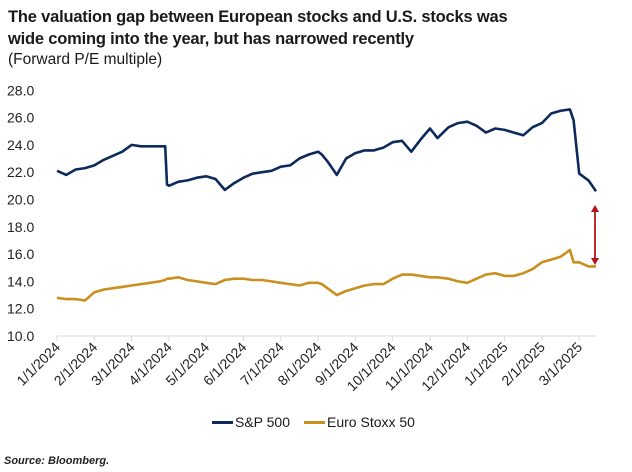 Image resolution: width=632 pixels, height=472 pixels. I want to click on legend-label-euro-stoxx: Euro Stoxx 50, so click(371, 422).